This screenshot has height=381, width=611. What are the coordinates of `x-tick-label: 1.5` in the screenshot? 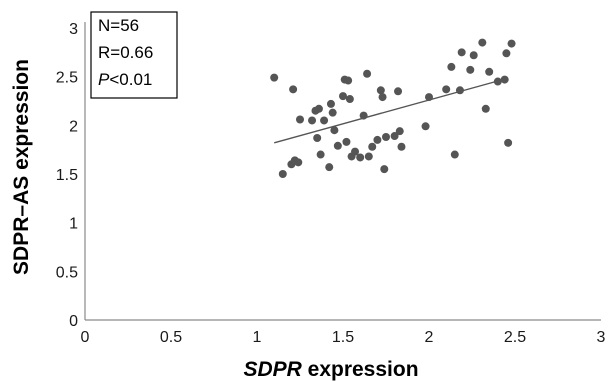 It's located at (343, 337).